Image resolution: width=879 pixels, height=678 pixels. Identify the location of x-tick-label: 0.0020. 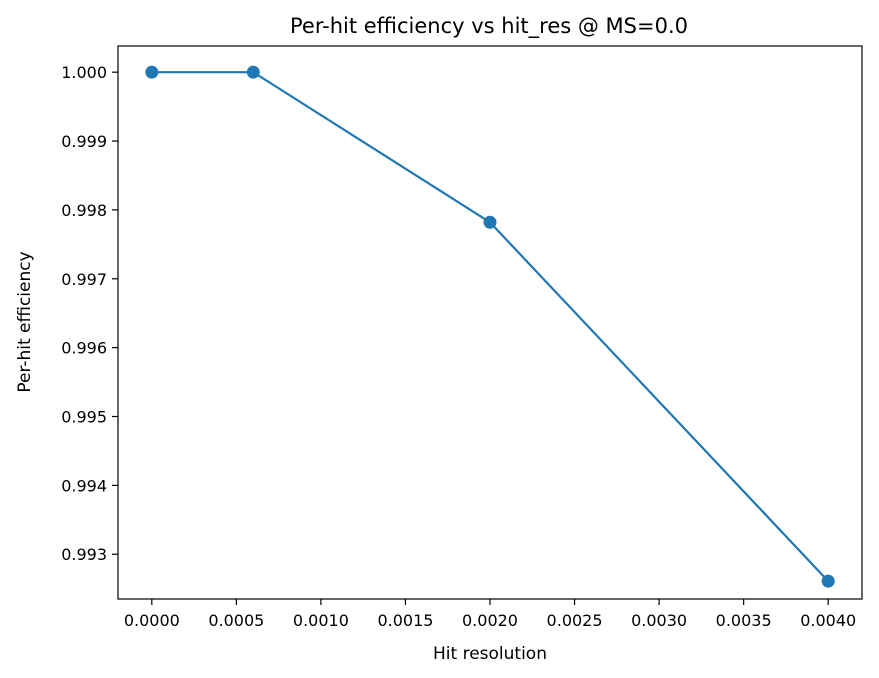
(490, 620).